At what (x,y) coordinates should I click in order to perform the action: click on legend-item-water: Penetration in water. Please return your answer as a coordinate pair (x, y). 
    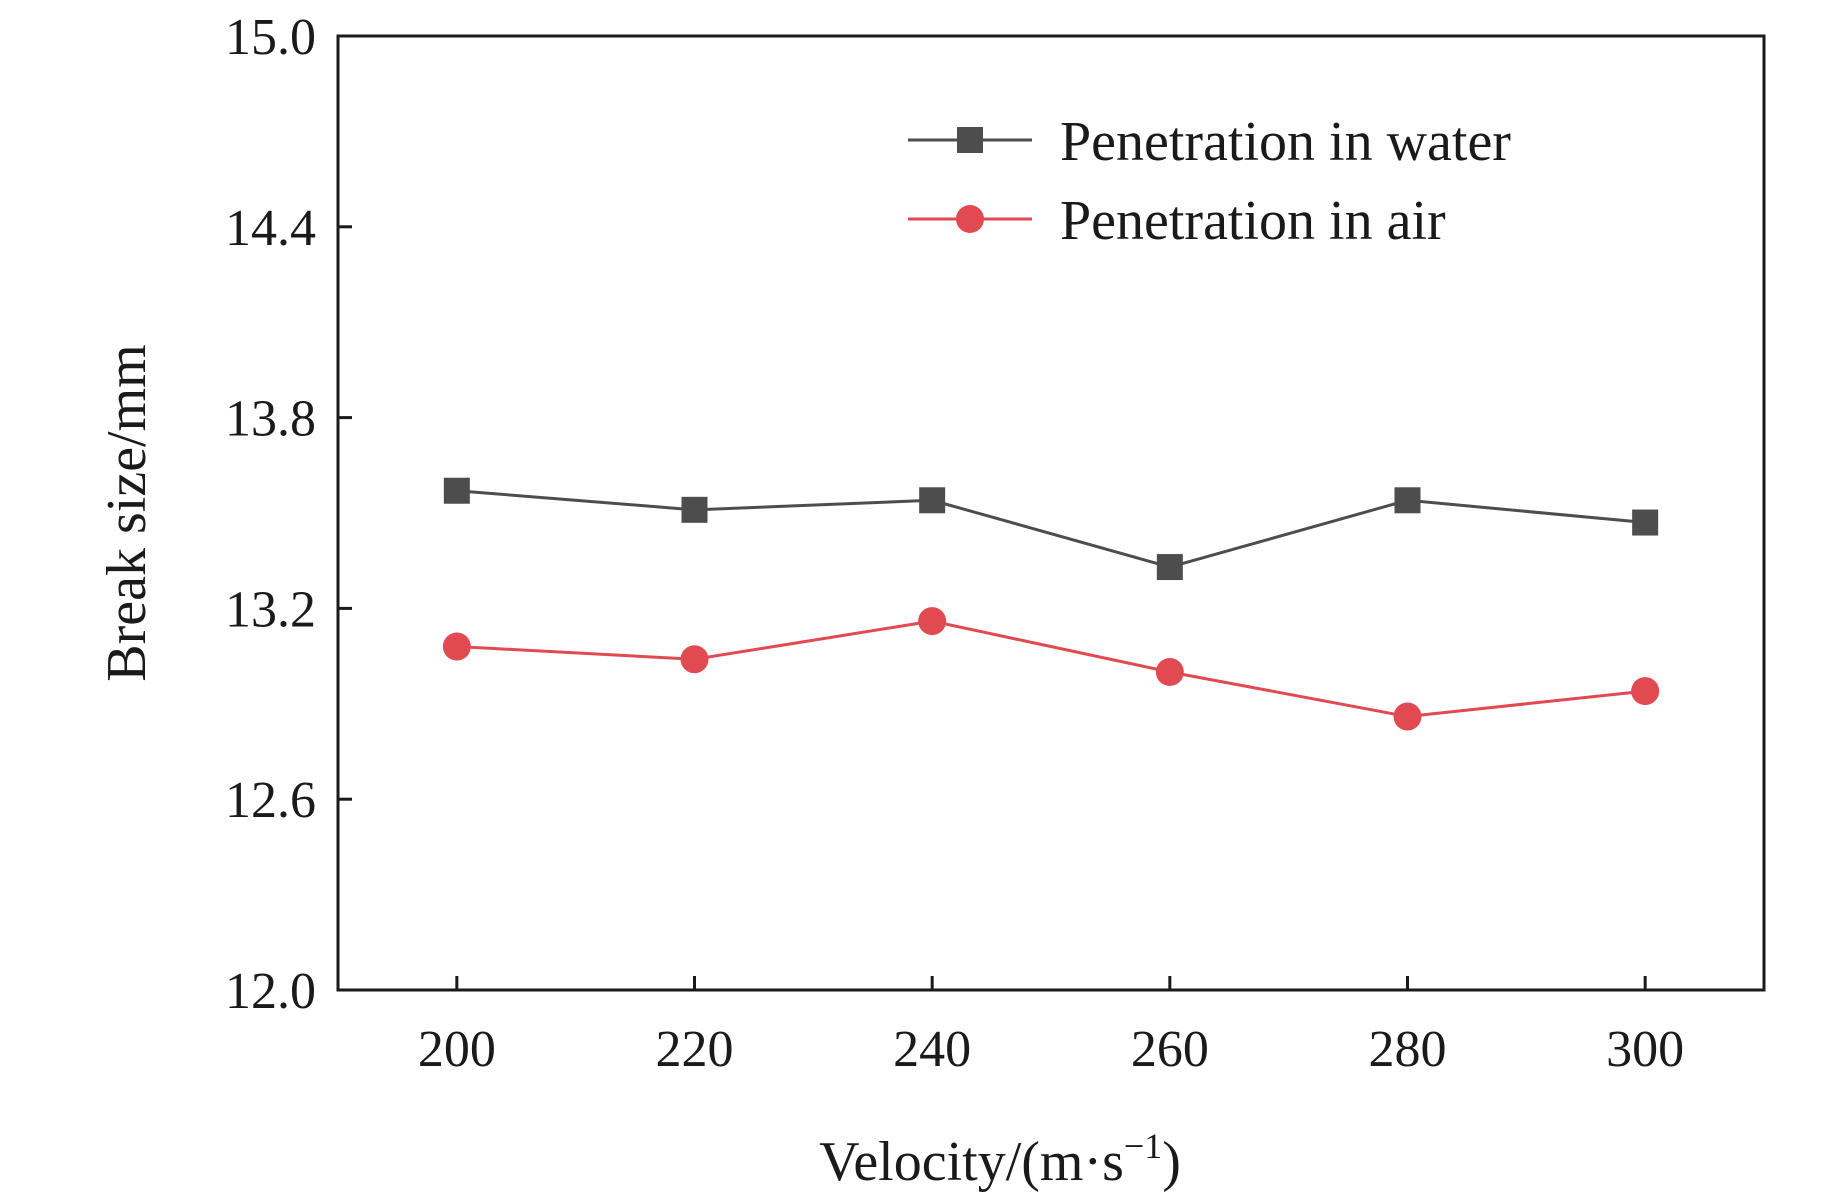
    Looking at the image, I should click on (1209, 142).